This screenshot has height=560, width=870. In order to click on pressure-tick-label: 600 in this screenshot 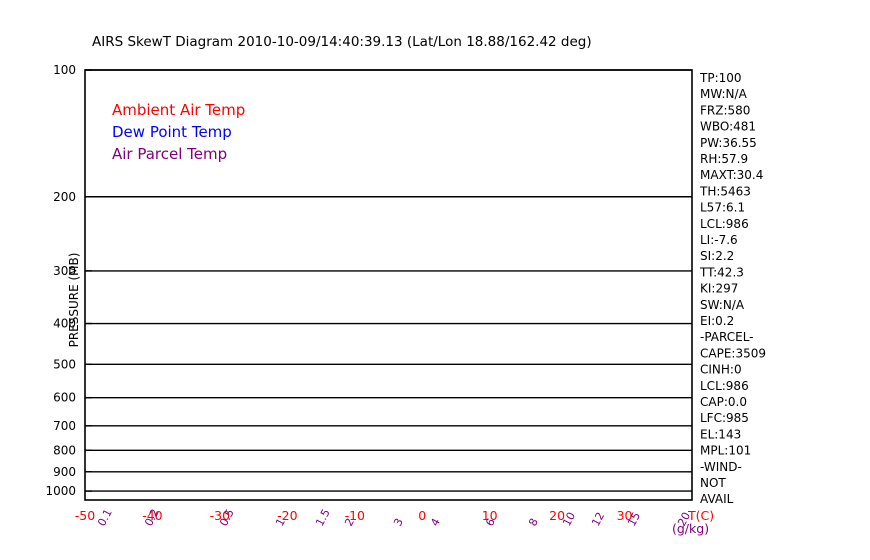, I will do `click(64, 398)`.